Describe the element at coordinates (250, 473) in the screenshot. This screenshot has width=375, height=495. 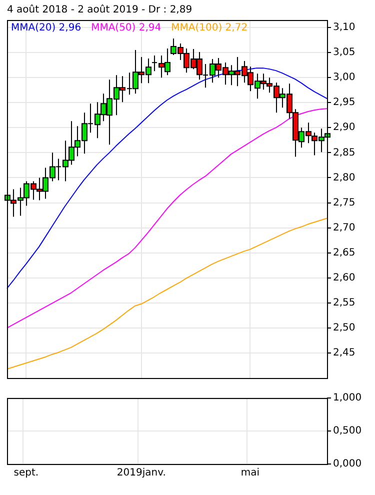
I see `x-tick-label: mai` at that location.